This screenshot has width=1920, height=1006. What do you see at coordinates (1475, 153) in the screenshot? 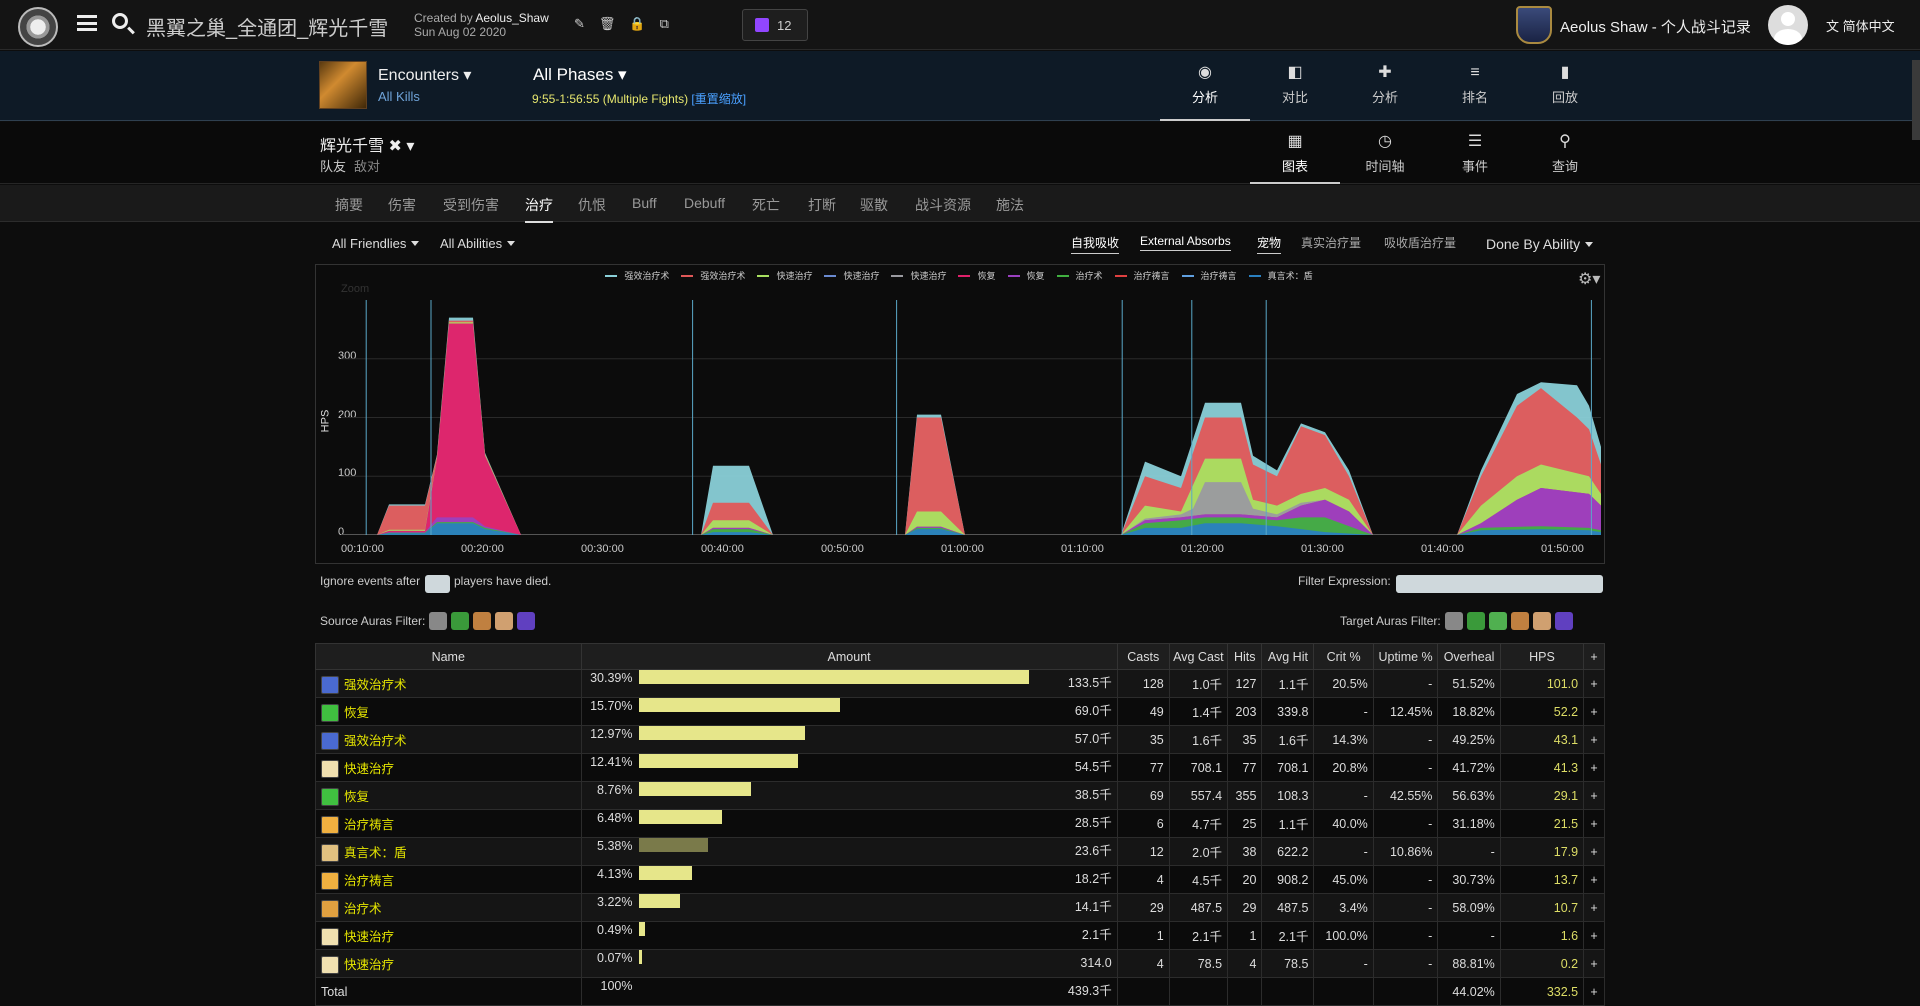
I see `nav-list: ☰ 事件` at bounding box center [1475, 153].